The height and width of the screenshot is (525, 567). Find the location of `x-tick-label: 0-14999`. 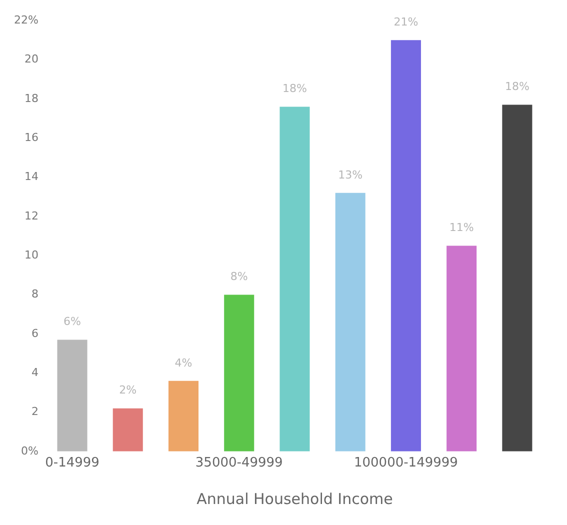

x-tick-label: 0-14999 is located at coordinates (72, 463).